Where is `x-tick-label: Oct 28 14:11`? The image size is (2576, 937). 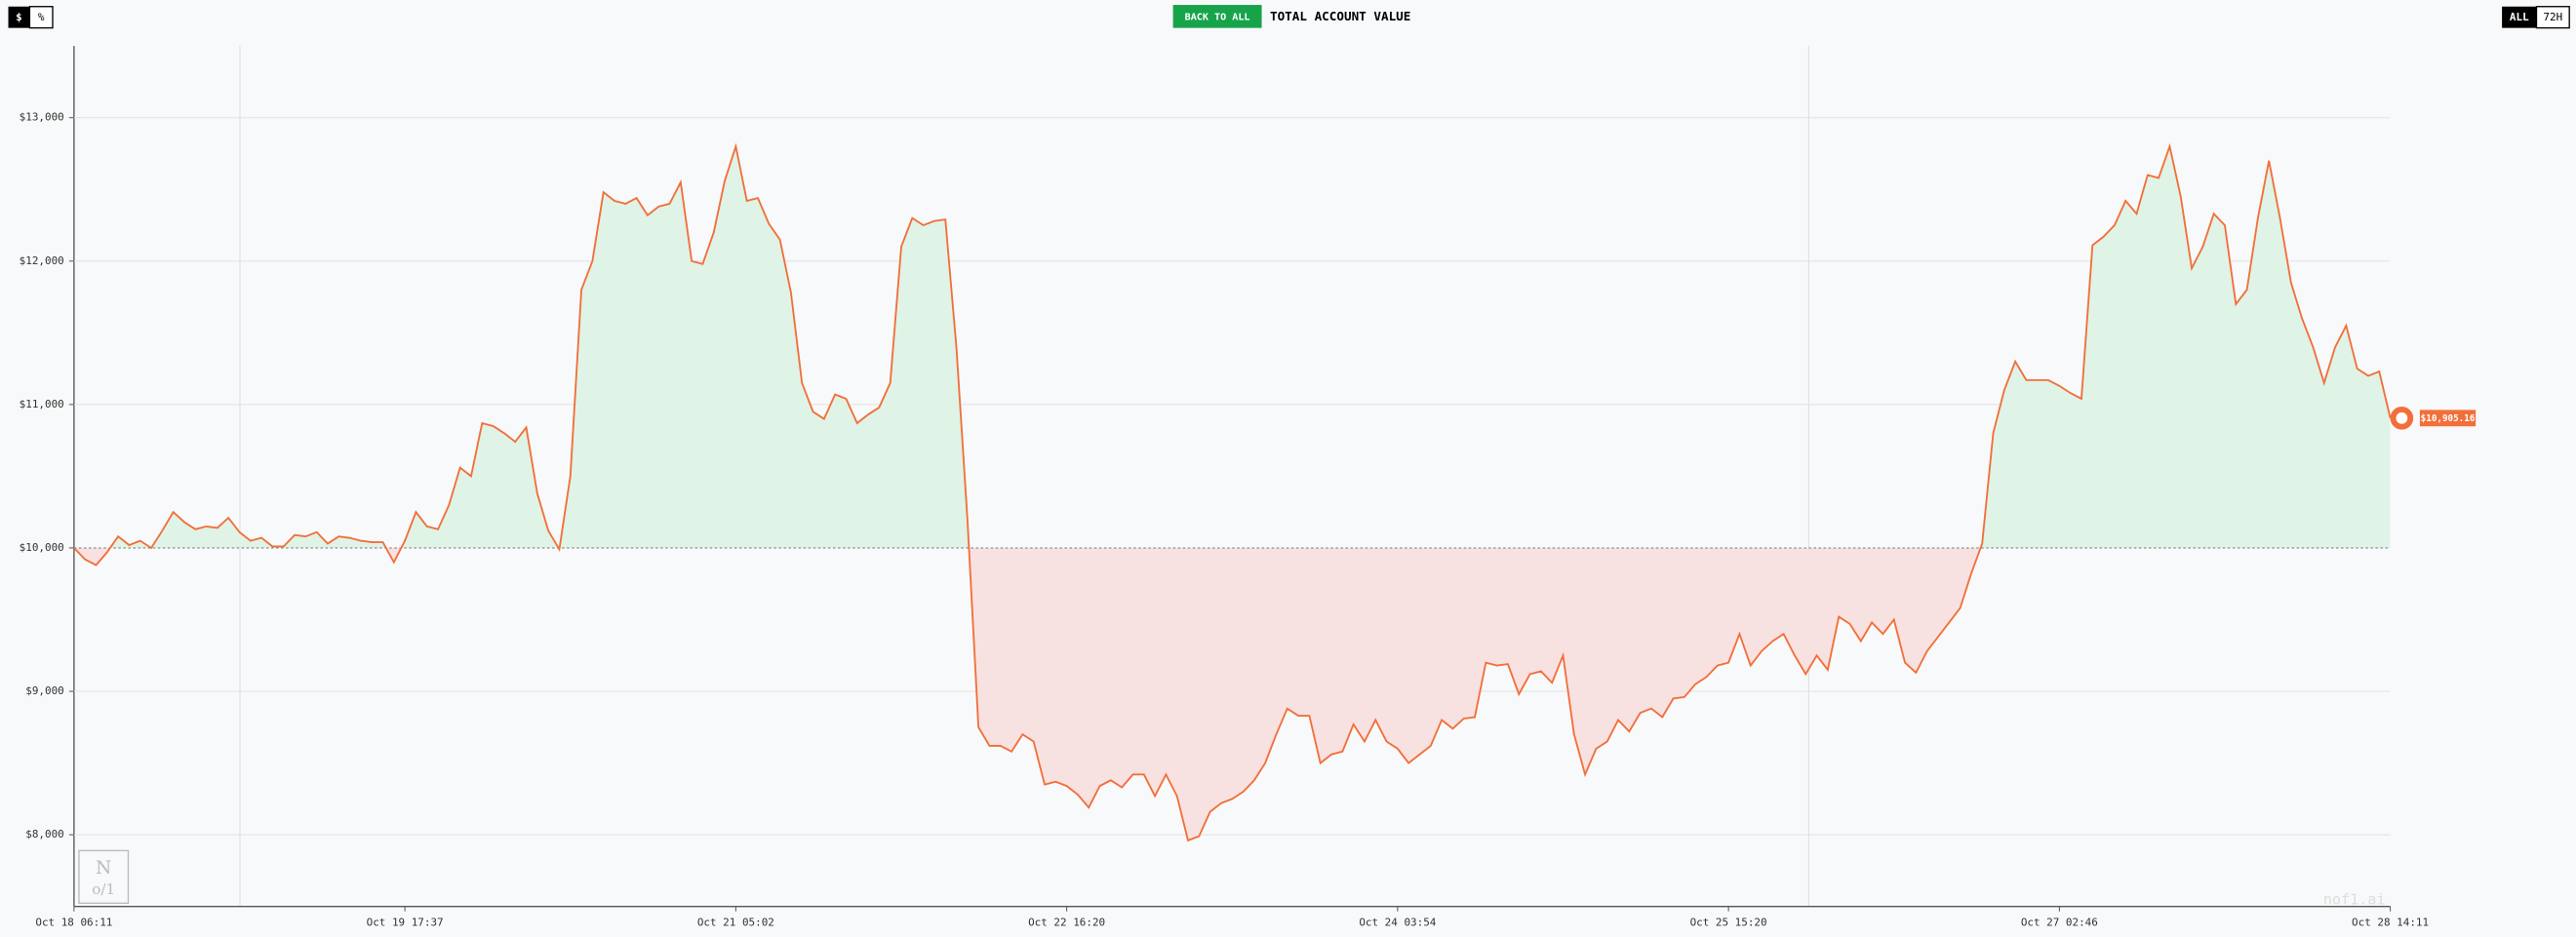 x-tick-label: Oct 28 14:11 is located at coordinates (2390, 923).